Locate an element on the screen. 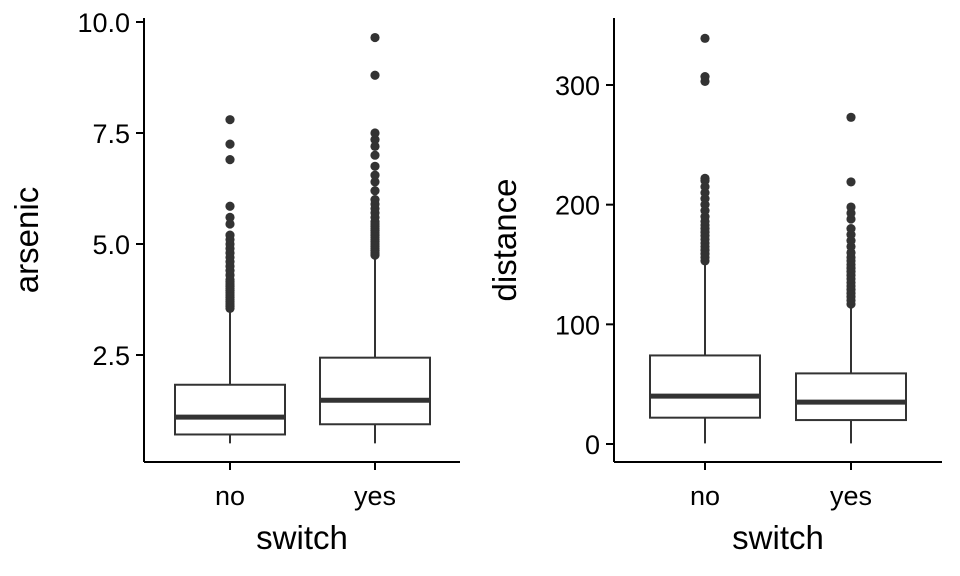  arsenic-y-axis-title: arsenic is located at coordinates (26, 240).